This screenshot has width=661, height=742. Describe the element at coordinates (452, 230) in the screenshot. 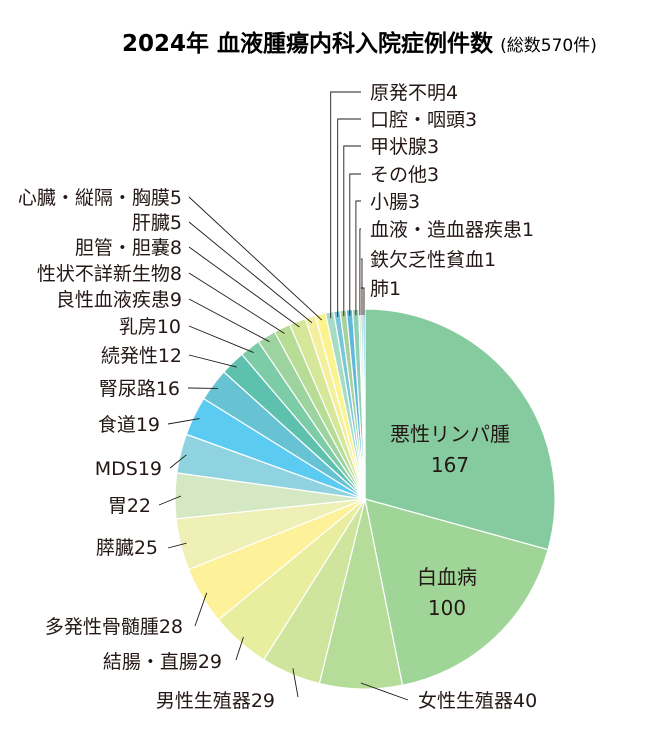

I see `slice-label-23: 血液・造血器疾患1` at that location.